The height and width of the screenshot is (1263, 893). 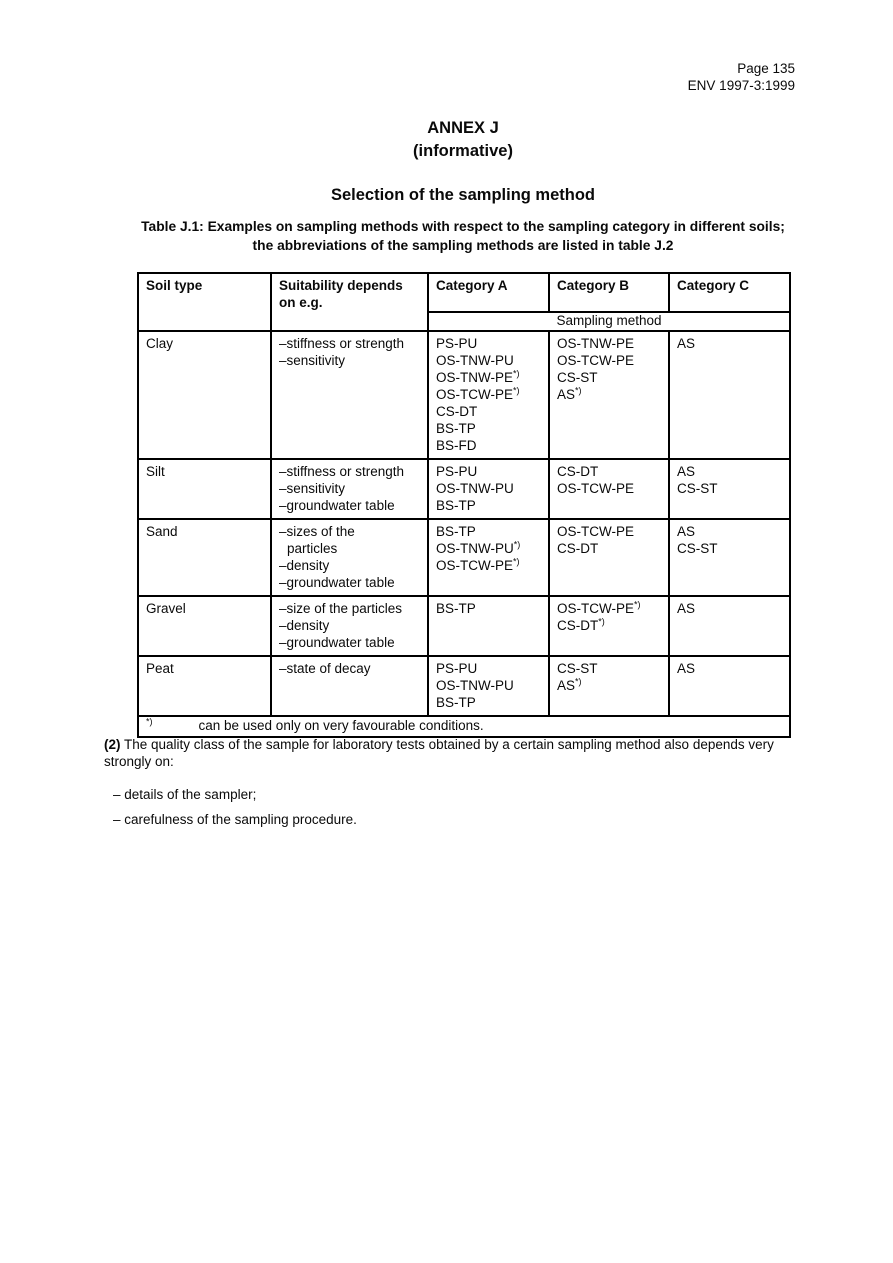 What do you see at coordinates (456, 445) in the screenshot?
I see `cell-line: BS-FD` at bounding box center [456, 445].